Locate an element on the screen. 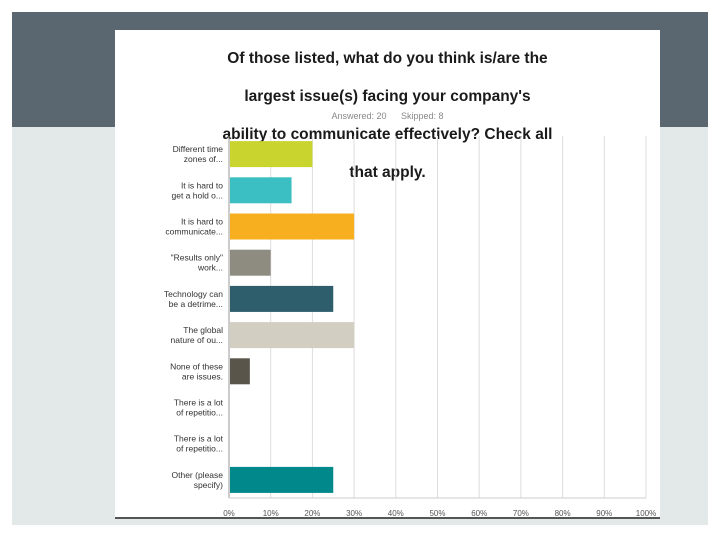 The width and height of the screenshot is (720, 540). x-tick-label: 0% is located at coordinates (229, 513).